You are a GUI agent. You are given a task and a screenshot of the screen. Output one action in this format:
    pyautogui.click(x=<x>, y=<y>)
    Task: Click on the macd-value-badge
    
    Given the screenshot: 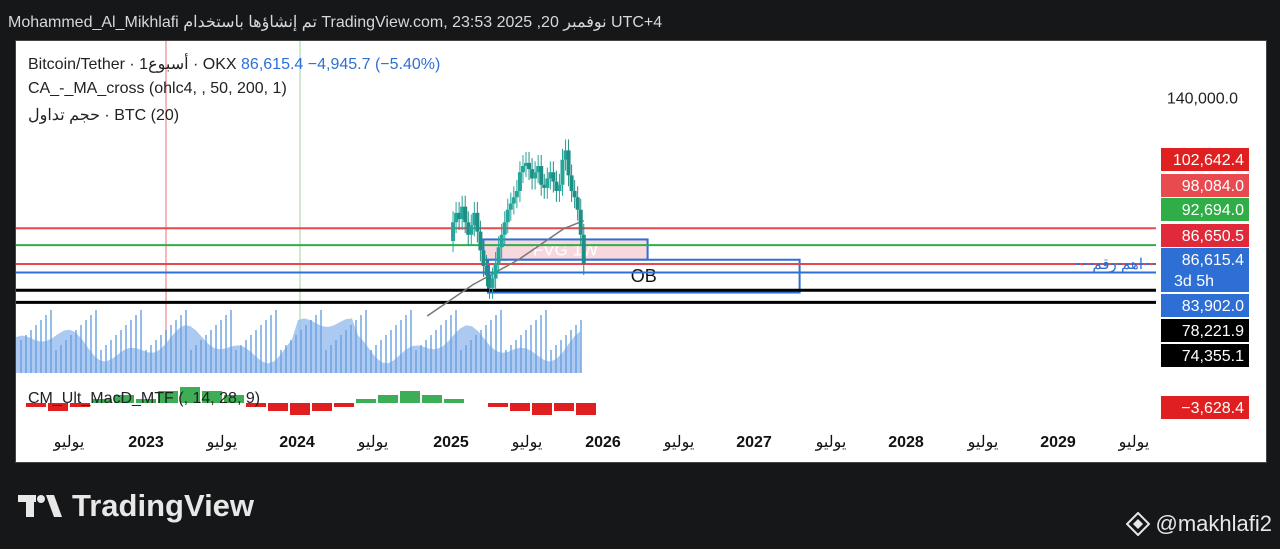 What is the action you would take?
    pyautogui.click(x=1205, y=407)
    